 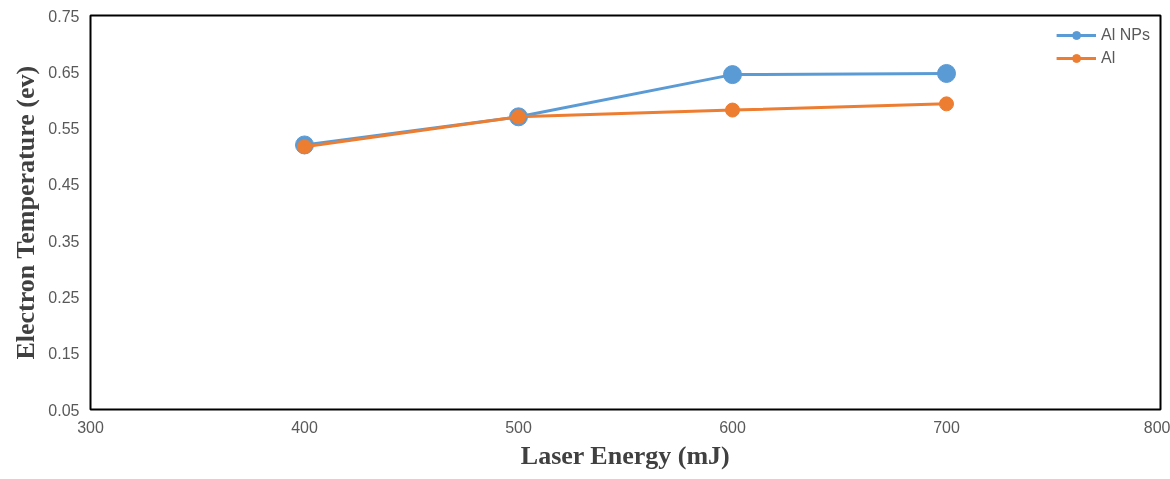 What do you see at coordinates (64, 72) in the screenshot?
I see `y-tick-label: 0.65` at bounding box center [64, 72].